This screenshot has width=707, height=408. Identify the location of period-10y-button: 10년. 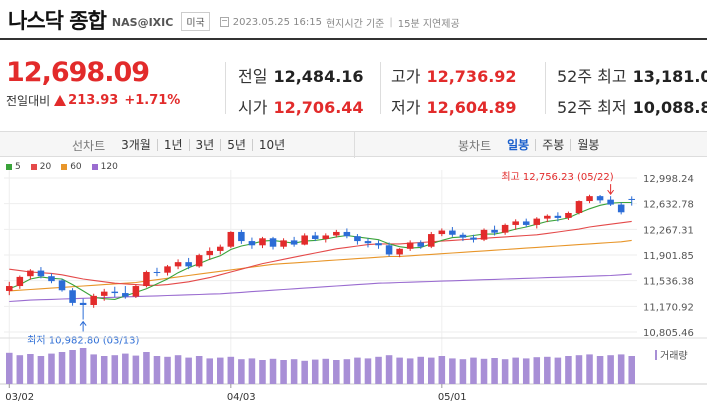
(271, 145).